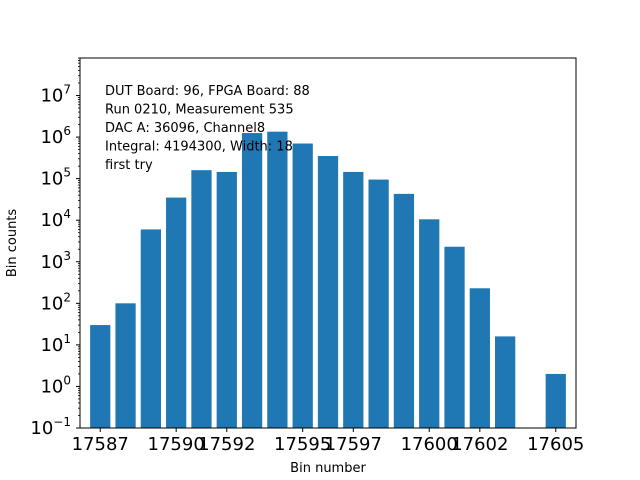 The height and width of the screenshot is (480, 640). What do you see at coordinates (479, 444) in the screenshot?
I see `x-tick-label: 17602` at bounding box center [479, 444].